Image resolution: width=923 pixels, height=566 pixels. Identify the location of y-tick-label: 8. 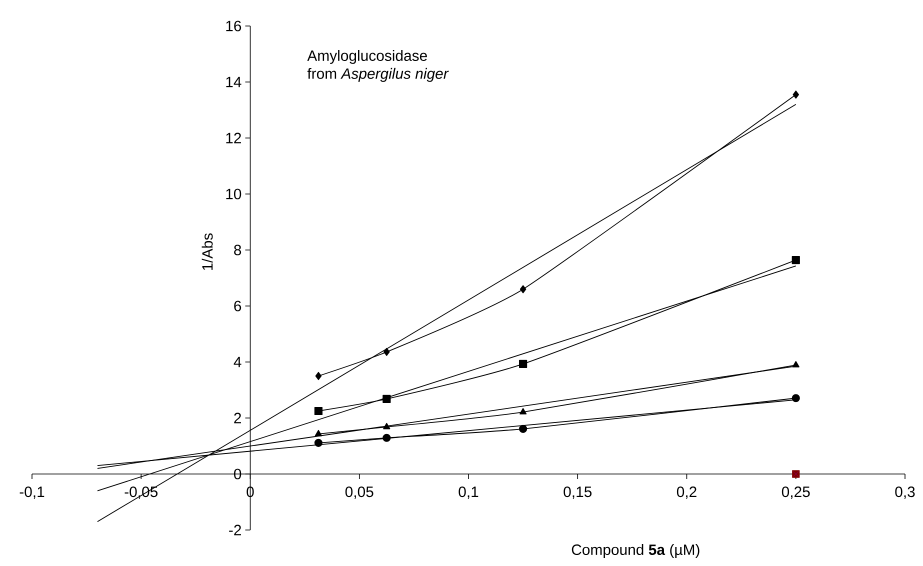
(238, 250).